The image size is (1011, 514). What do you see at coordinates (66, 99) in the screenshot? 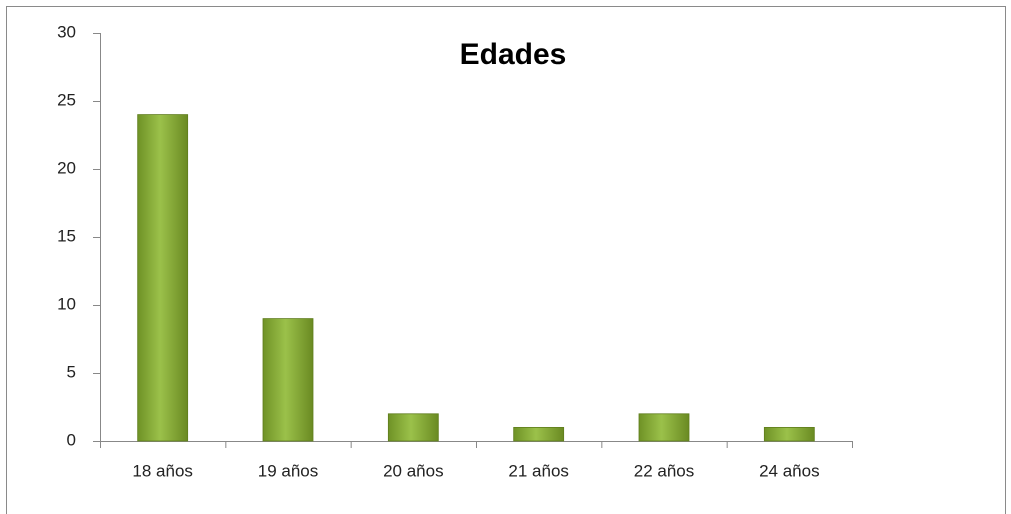
I see `y-tick-label: 25` at bounding box center [66, 99].